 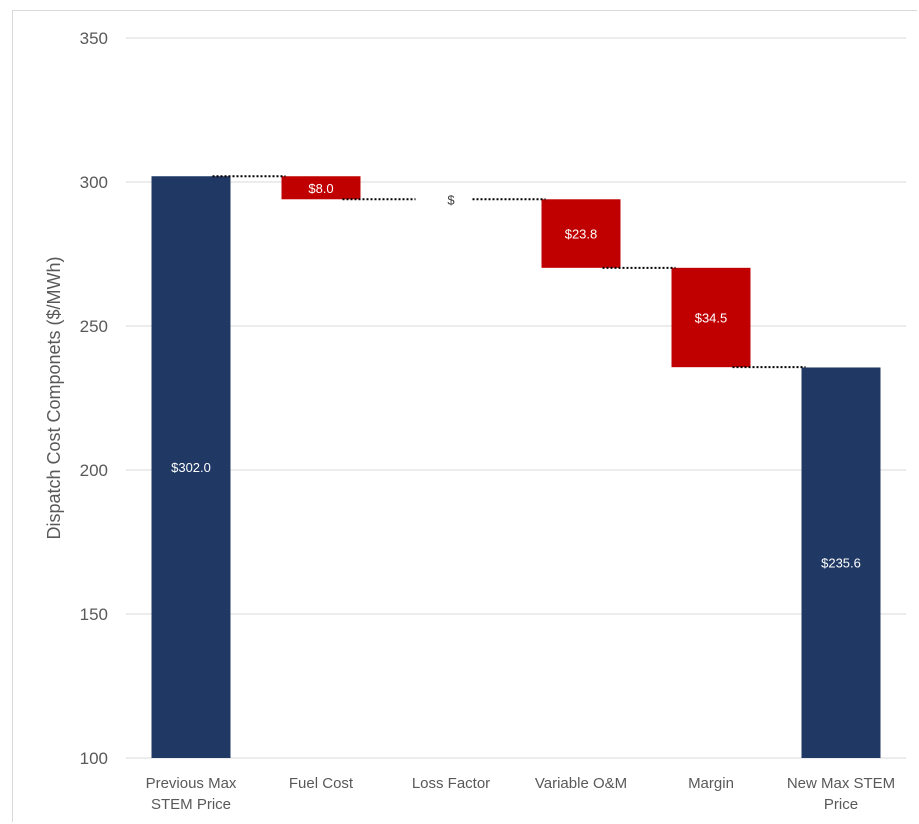 I want to click on y-tick-label: 100, so click(x=94, y=758).